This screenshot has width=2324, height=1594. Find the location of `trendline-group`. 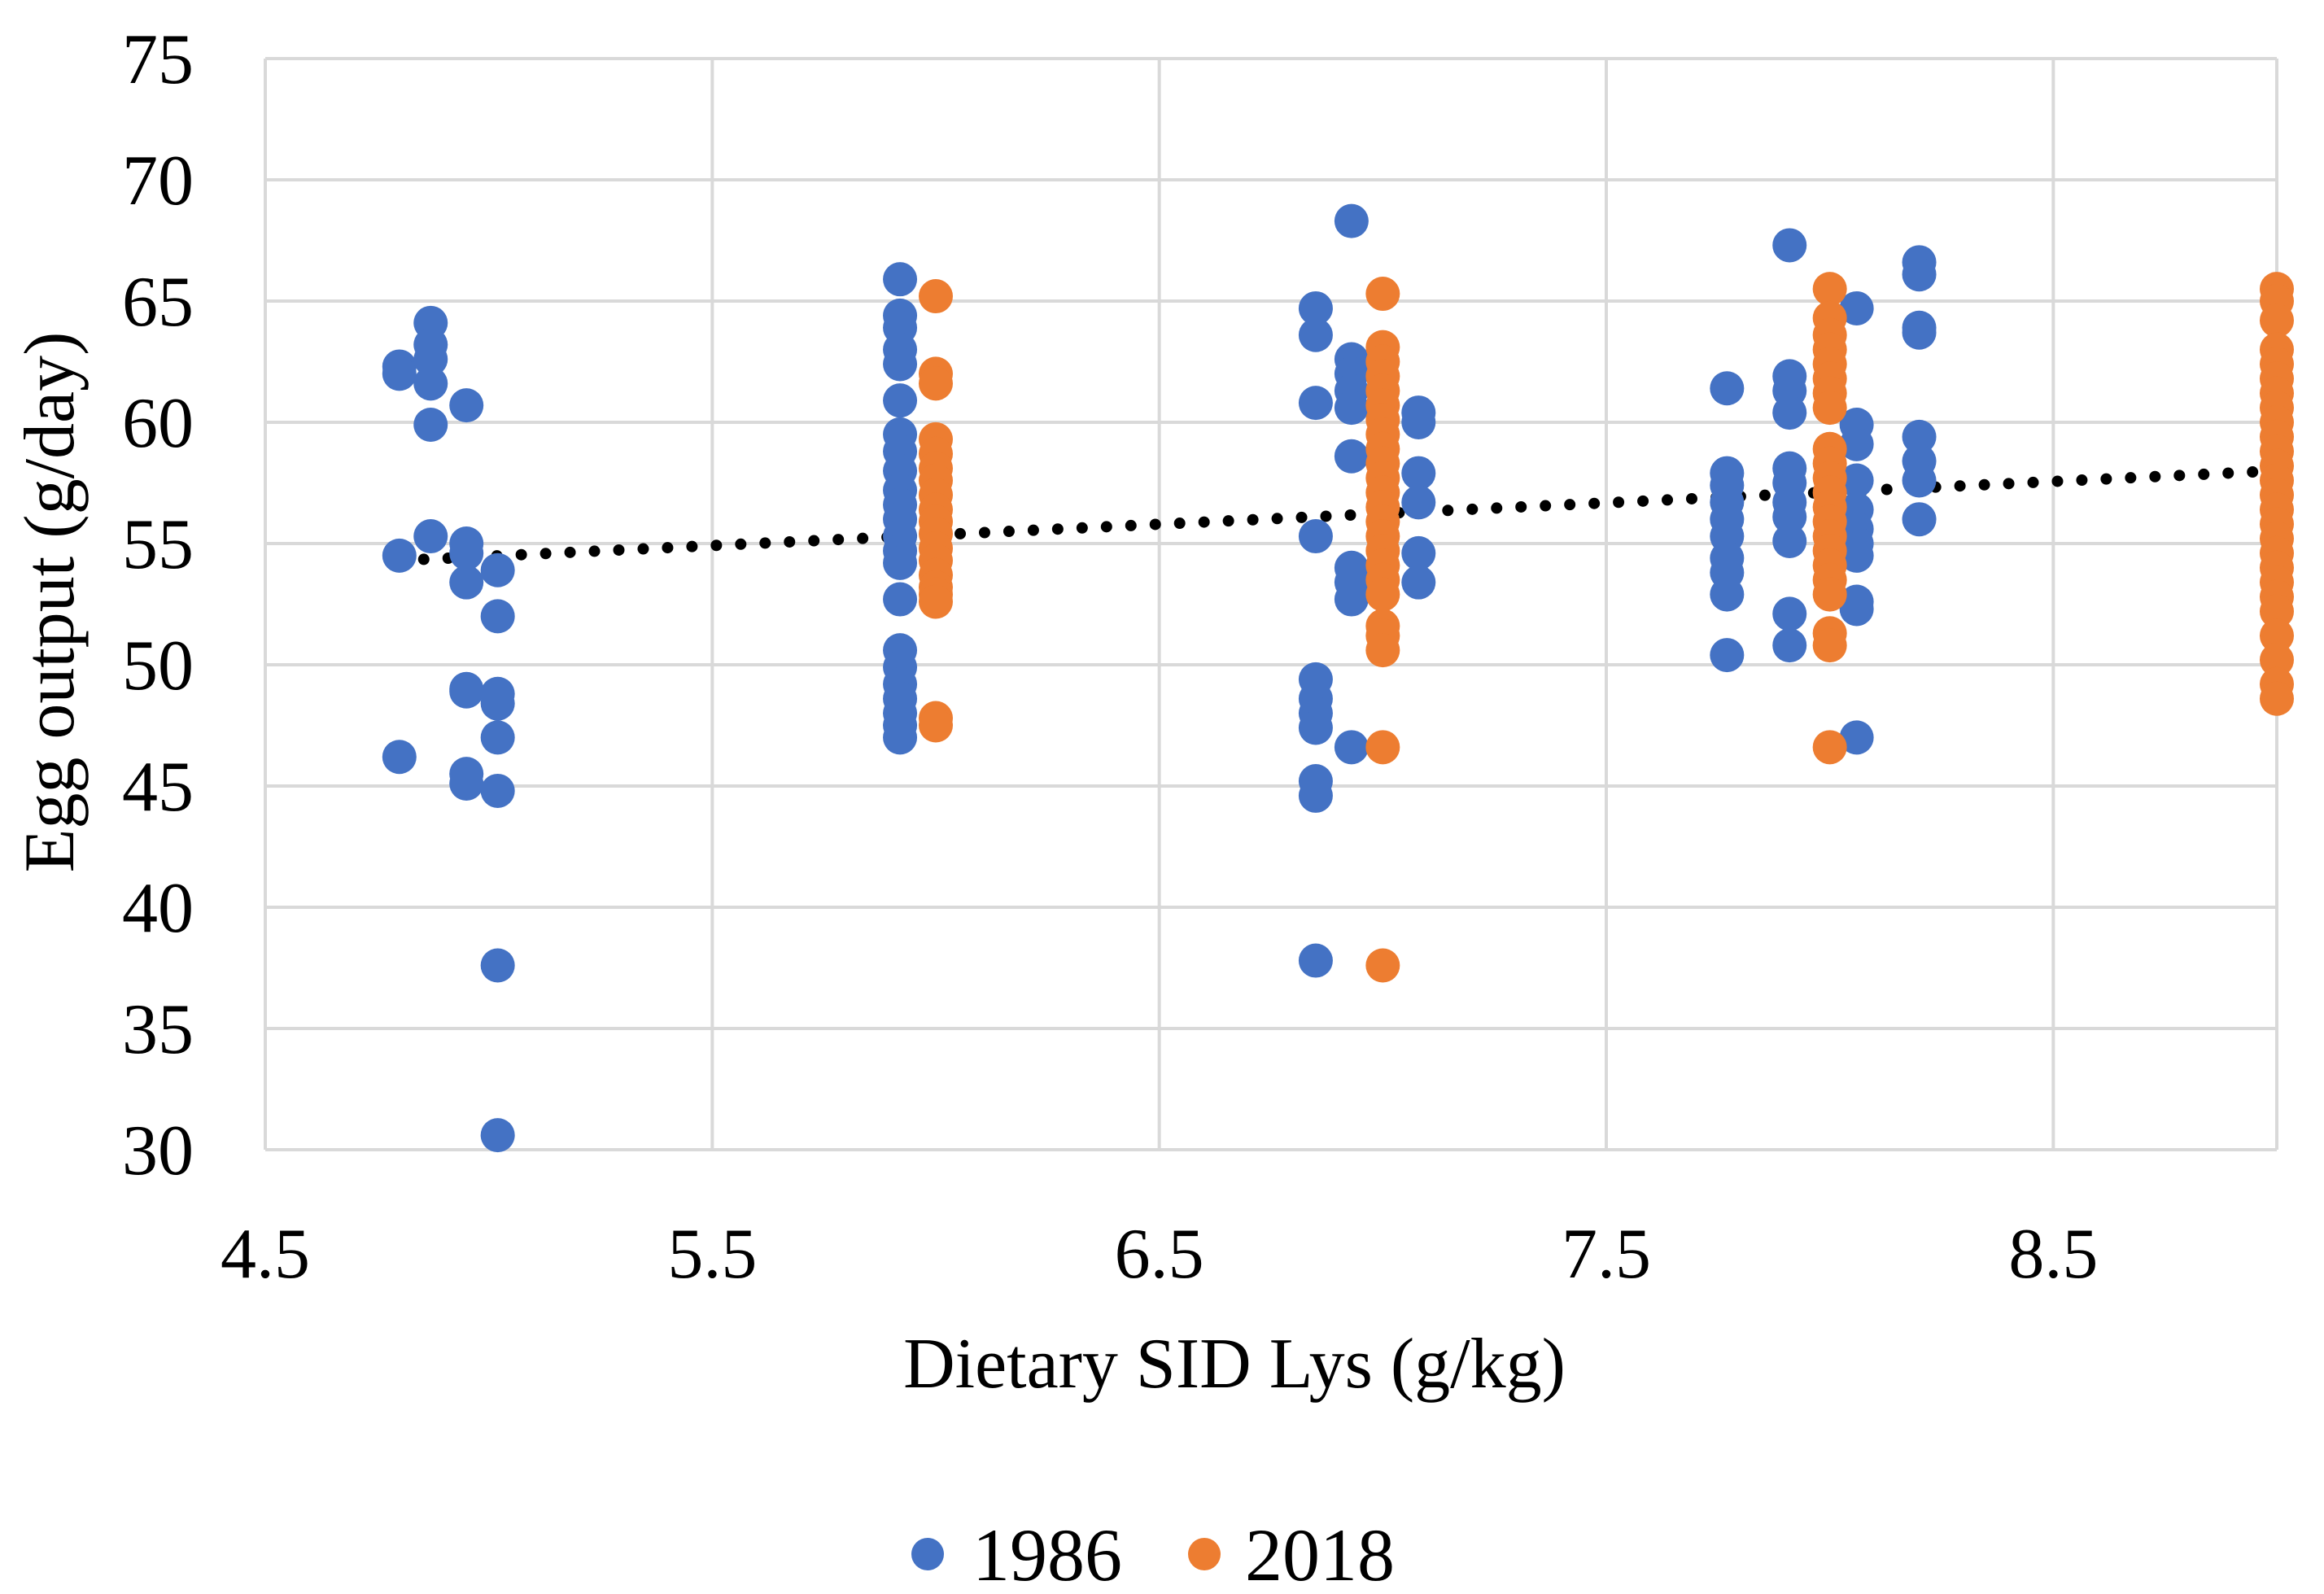

trendline-group is located at coordinates (1337, 516).